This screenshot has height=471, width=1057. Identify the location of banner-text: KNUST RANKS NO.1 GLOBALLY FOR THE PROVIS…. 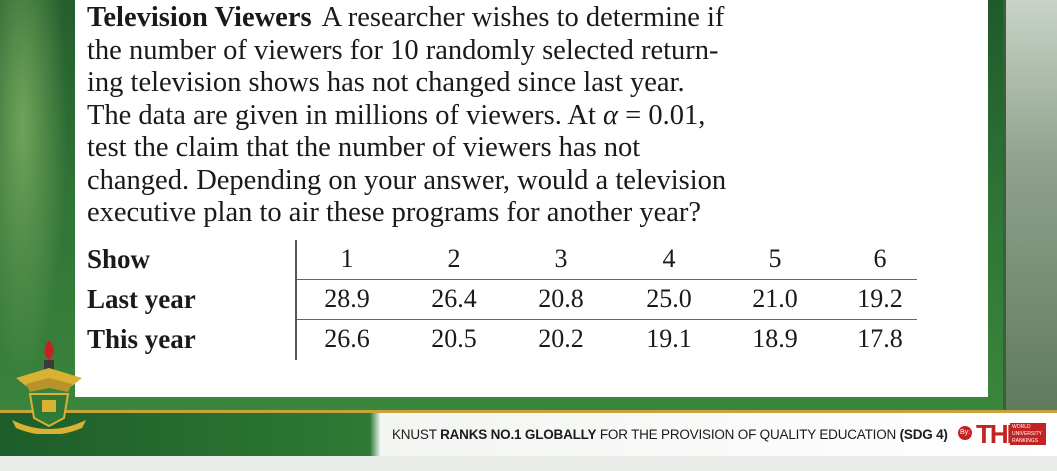
(670, 434).